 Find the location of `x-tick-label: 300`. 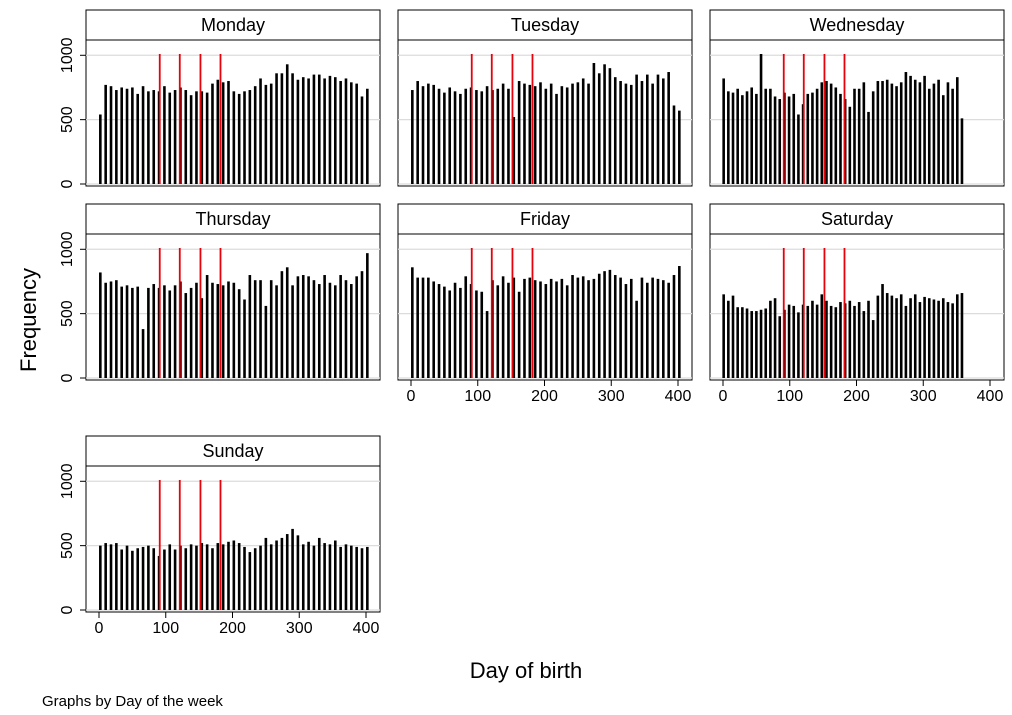

x-tick-label: 300 is located at coordinates (611, 396).